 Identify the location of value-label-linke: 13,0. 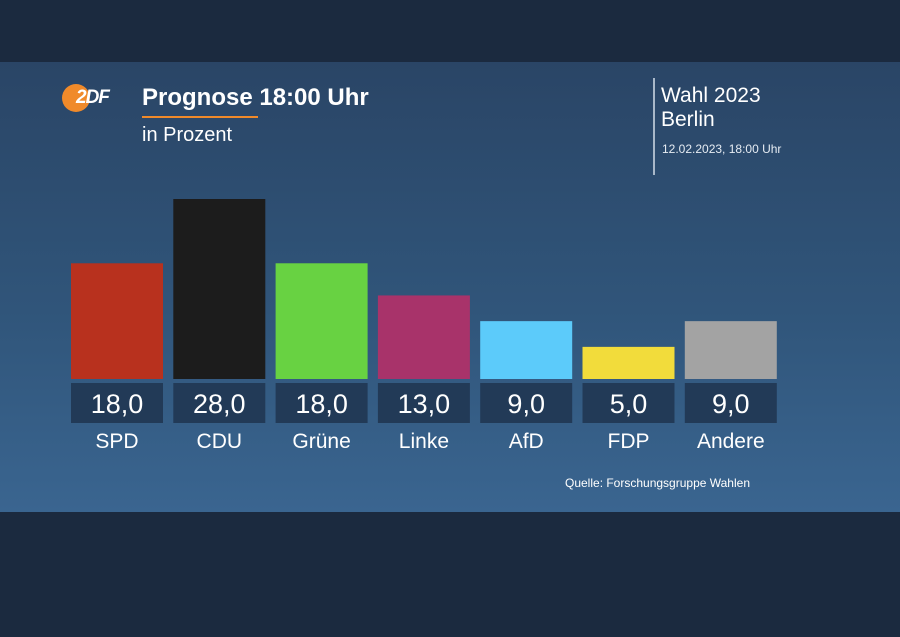
(424, 404).